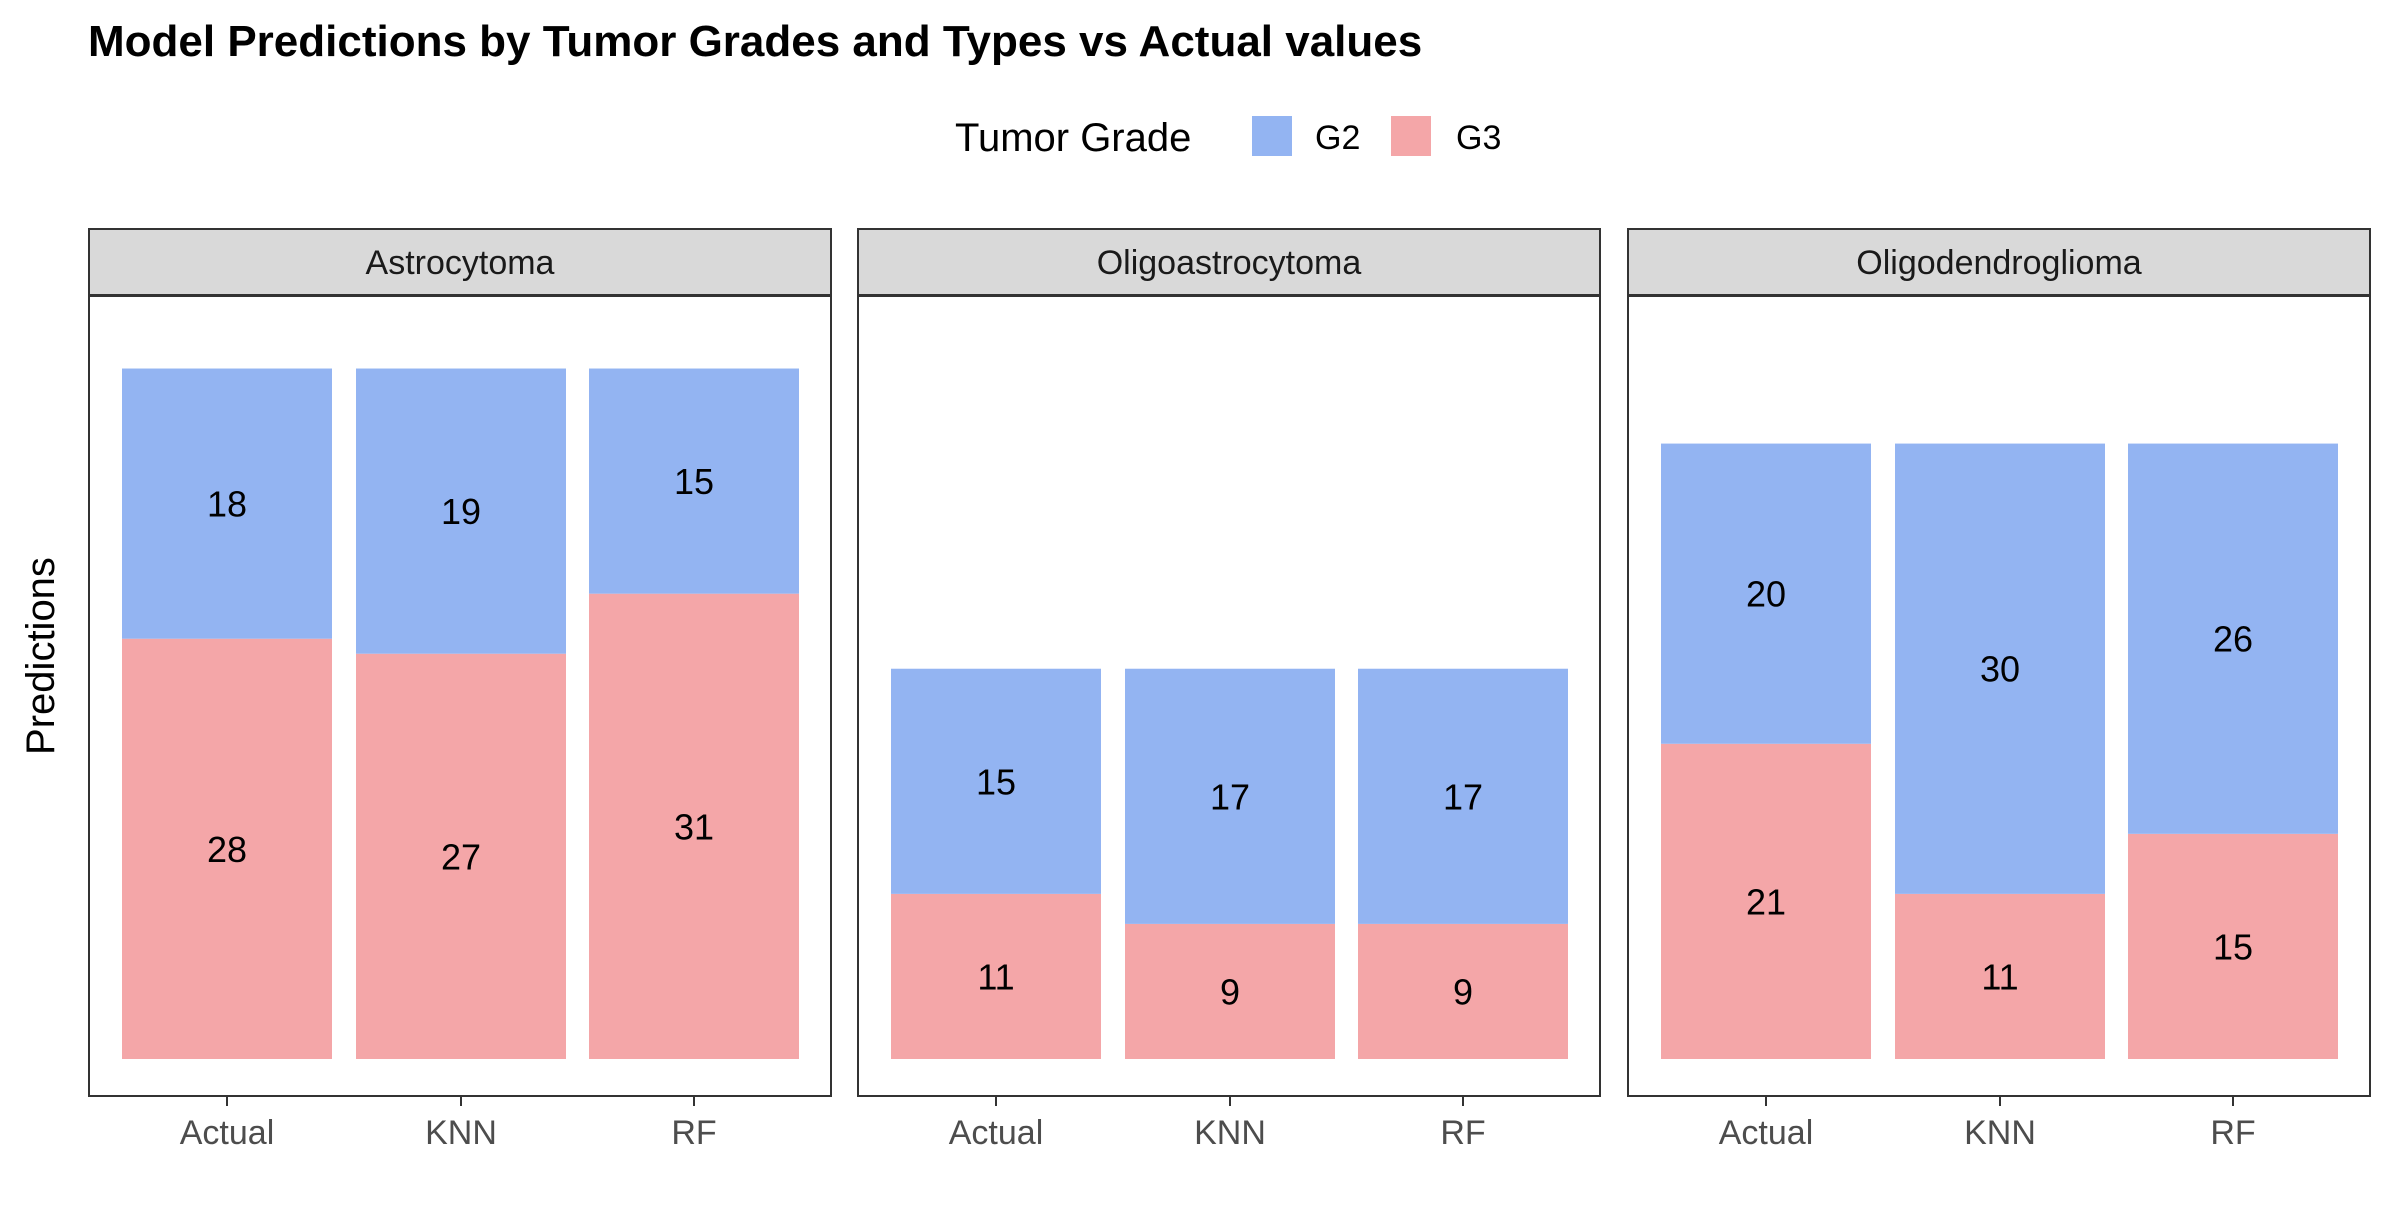  I want to click on bar-astrocytoma-actual-g3, so click(227, 848).